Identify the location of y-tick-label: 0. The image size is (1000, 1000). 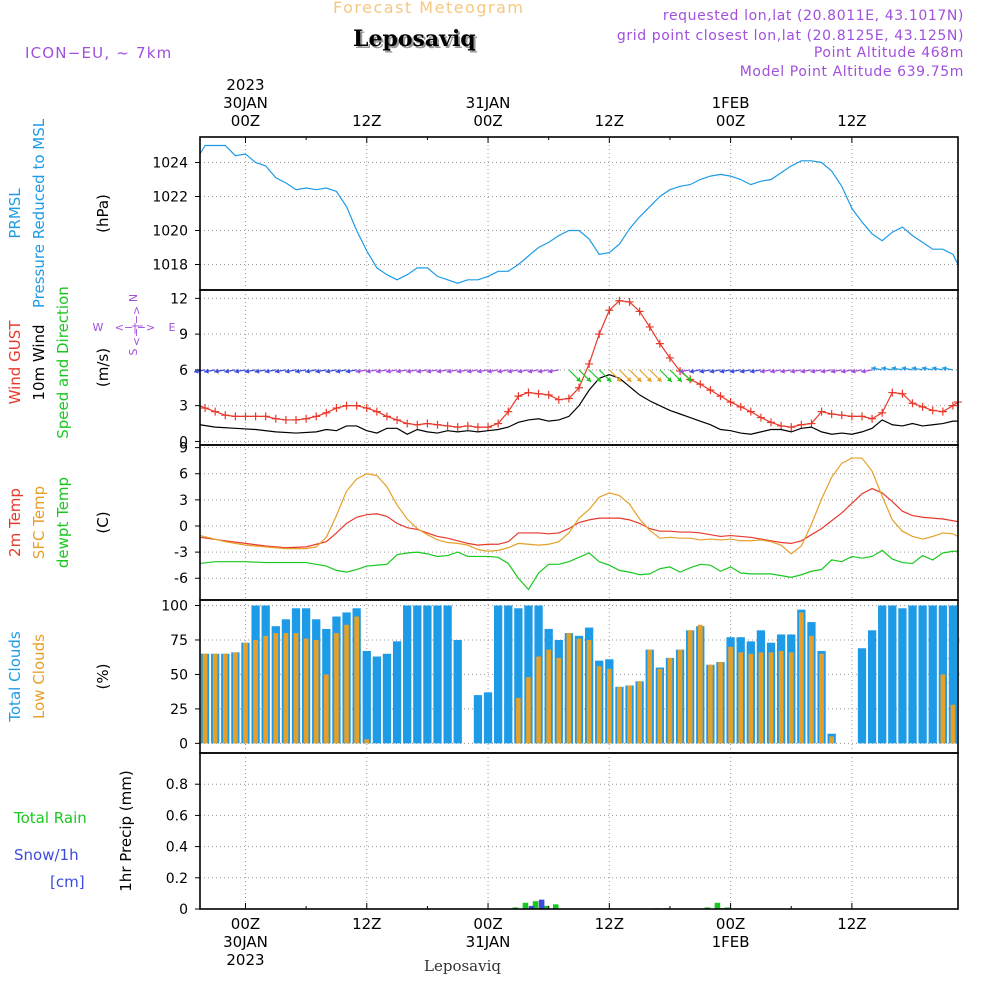
(183, 910).